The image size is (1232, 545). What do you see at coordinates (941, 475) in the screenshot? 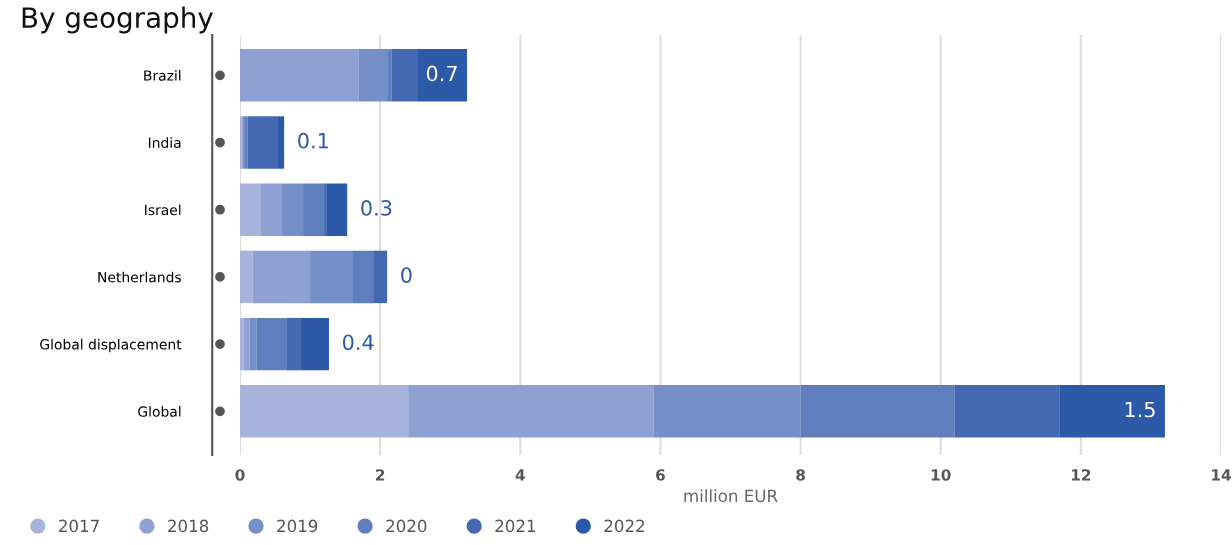
I see `x-tick-label: 10` at bounding box center [941, 475].